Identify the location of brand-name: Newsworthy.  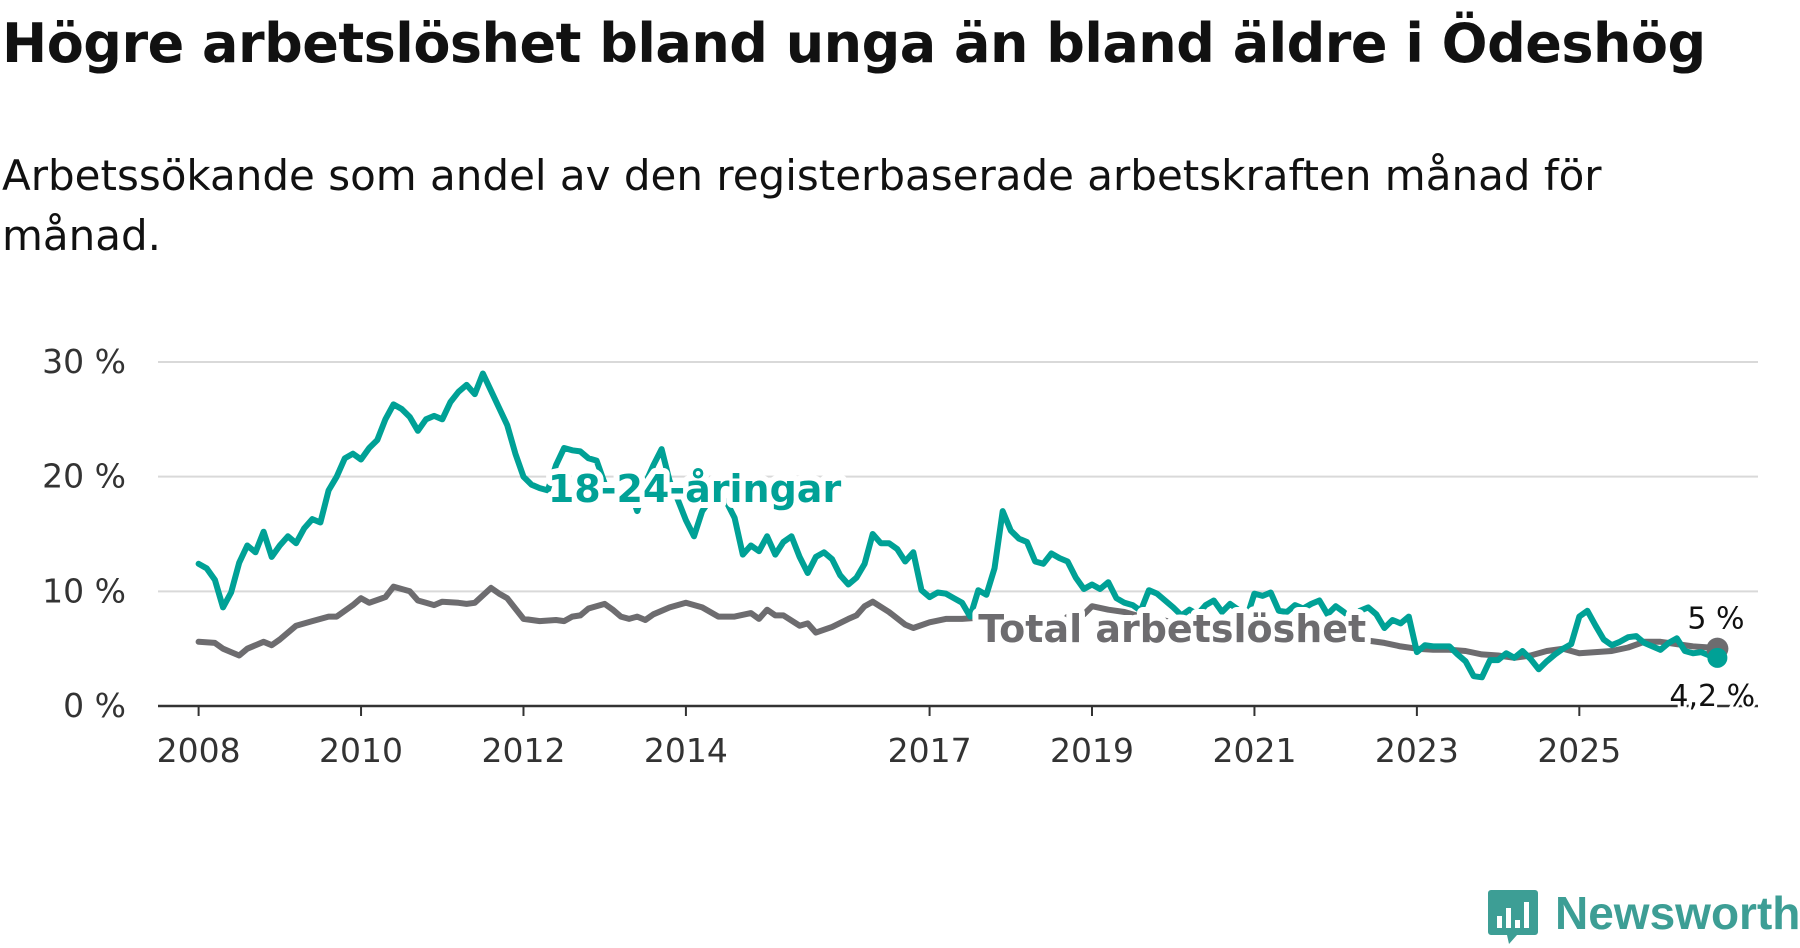
(1677, 913).